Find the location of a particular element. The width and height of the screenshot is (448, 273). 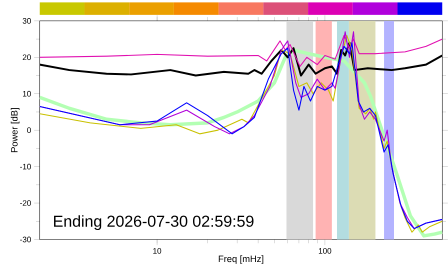

y-axis-title: Power [dB] is located at coordinates (15, 130).